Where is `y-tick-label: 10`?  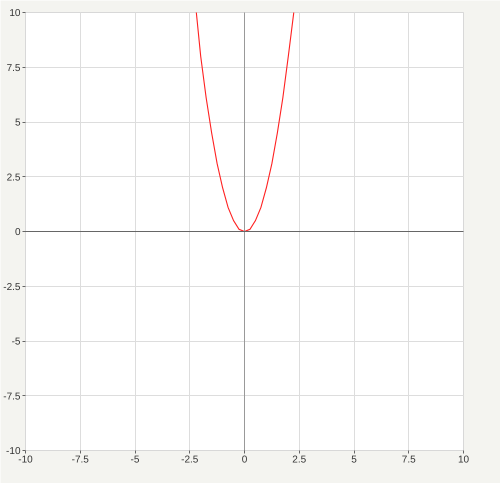 y-tick-label: 10 is located at coordinates (15, 13).